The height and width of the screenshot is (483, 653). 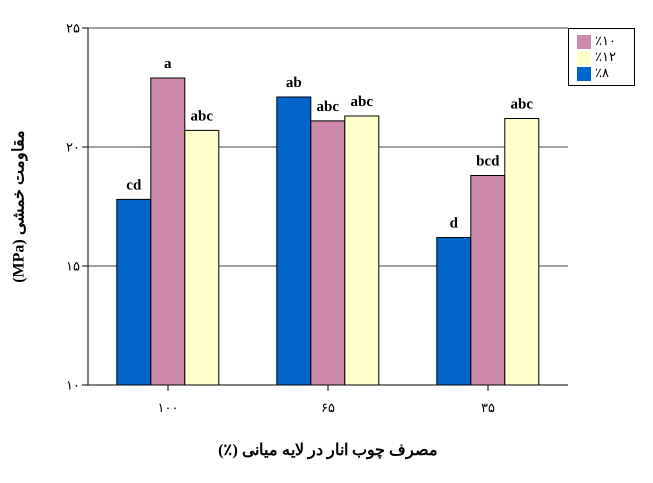 What do you see at coordinates (294, 83) in the screenshot?
I see `data-label: ab` at bounding box center [294, 83].